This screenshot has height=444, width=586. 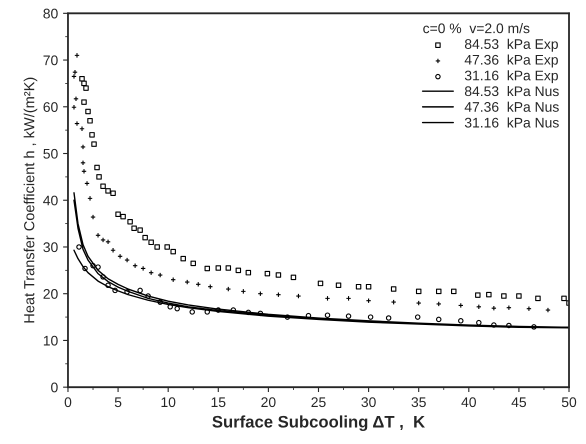 What do you see at coordinates (51, 107) in the screenshot?
I see `y-tick-label: 60` at bounding box center [51, 107].